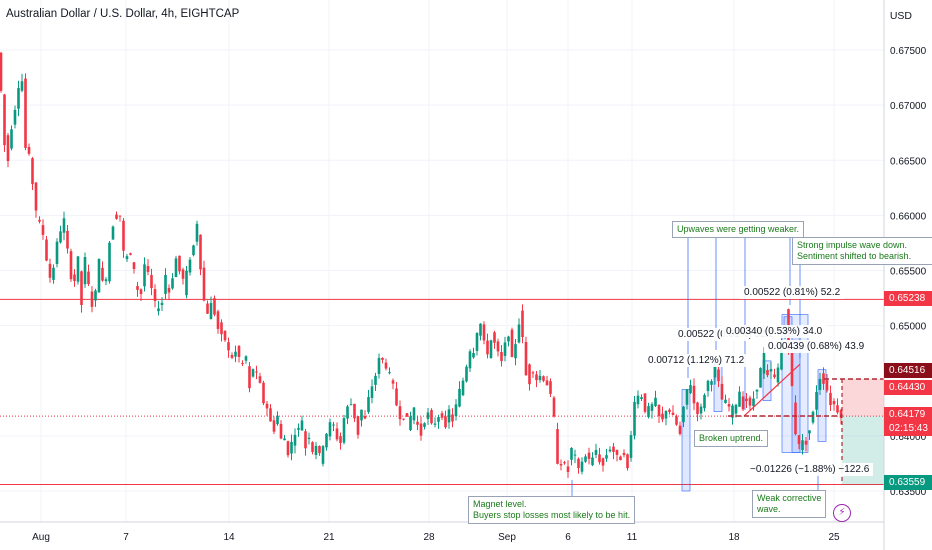  Describe the element at coordinates (863, 397) in the screenshot. I see `stop-loss-zone` at that location.